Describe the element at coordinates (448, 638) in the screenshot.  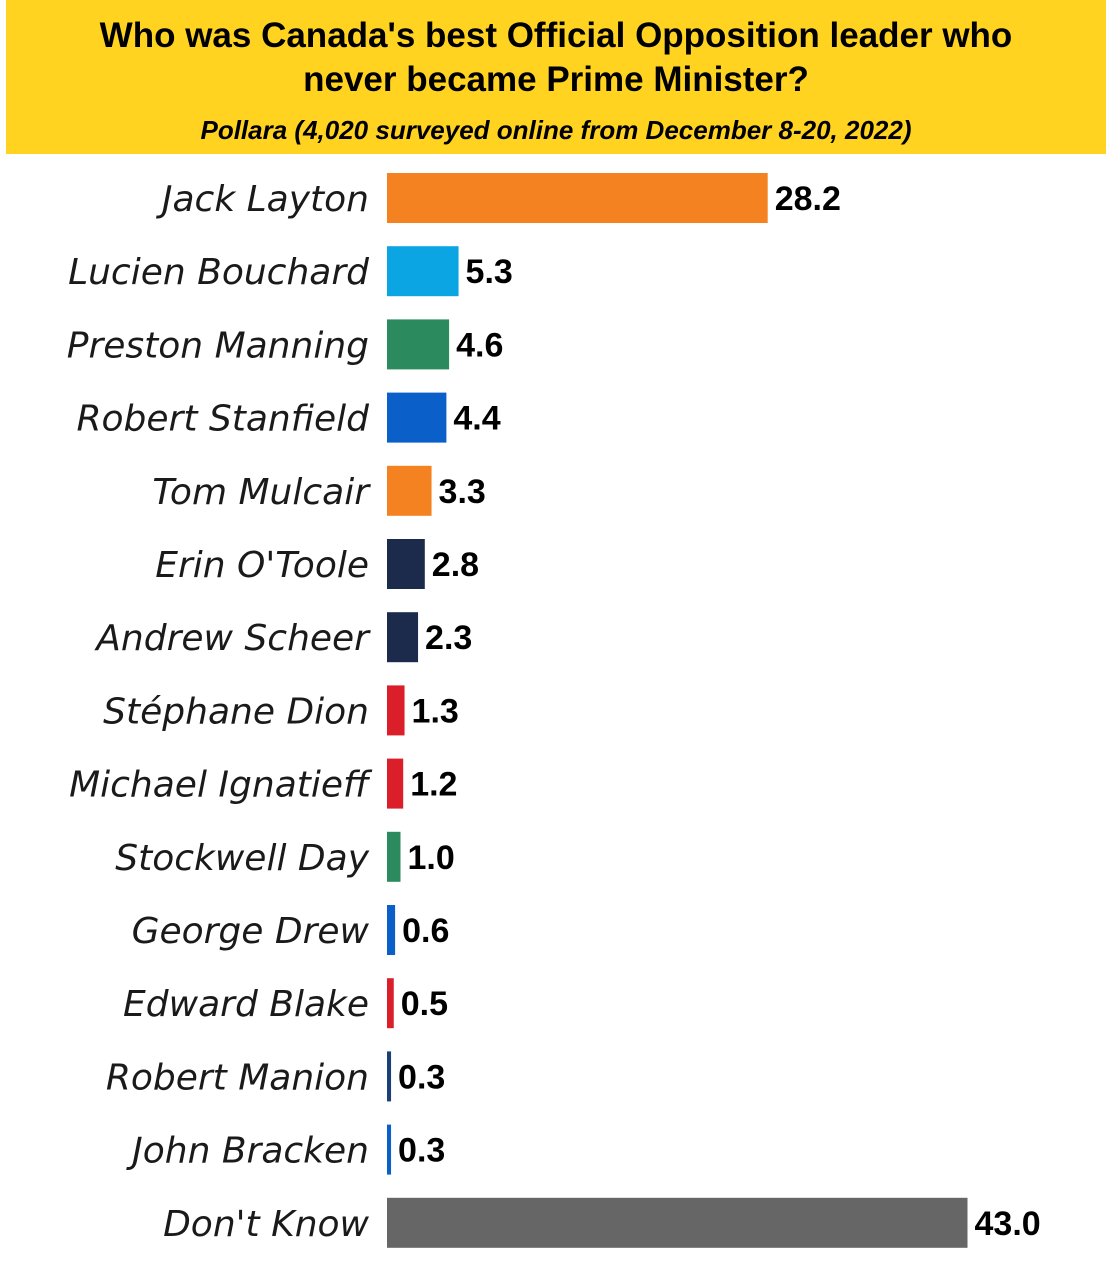
I see `value-label-6: 2.3` at that location.